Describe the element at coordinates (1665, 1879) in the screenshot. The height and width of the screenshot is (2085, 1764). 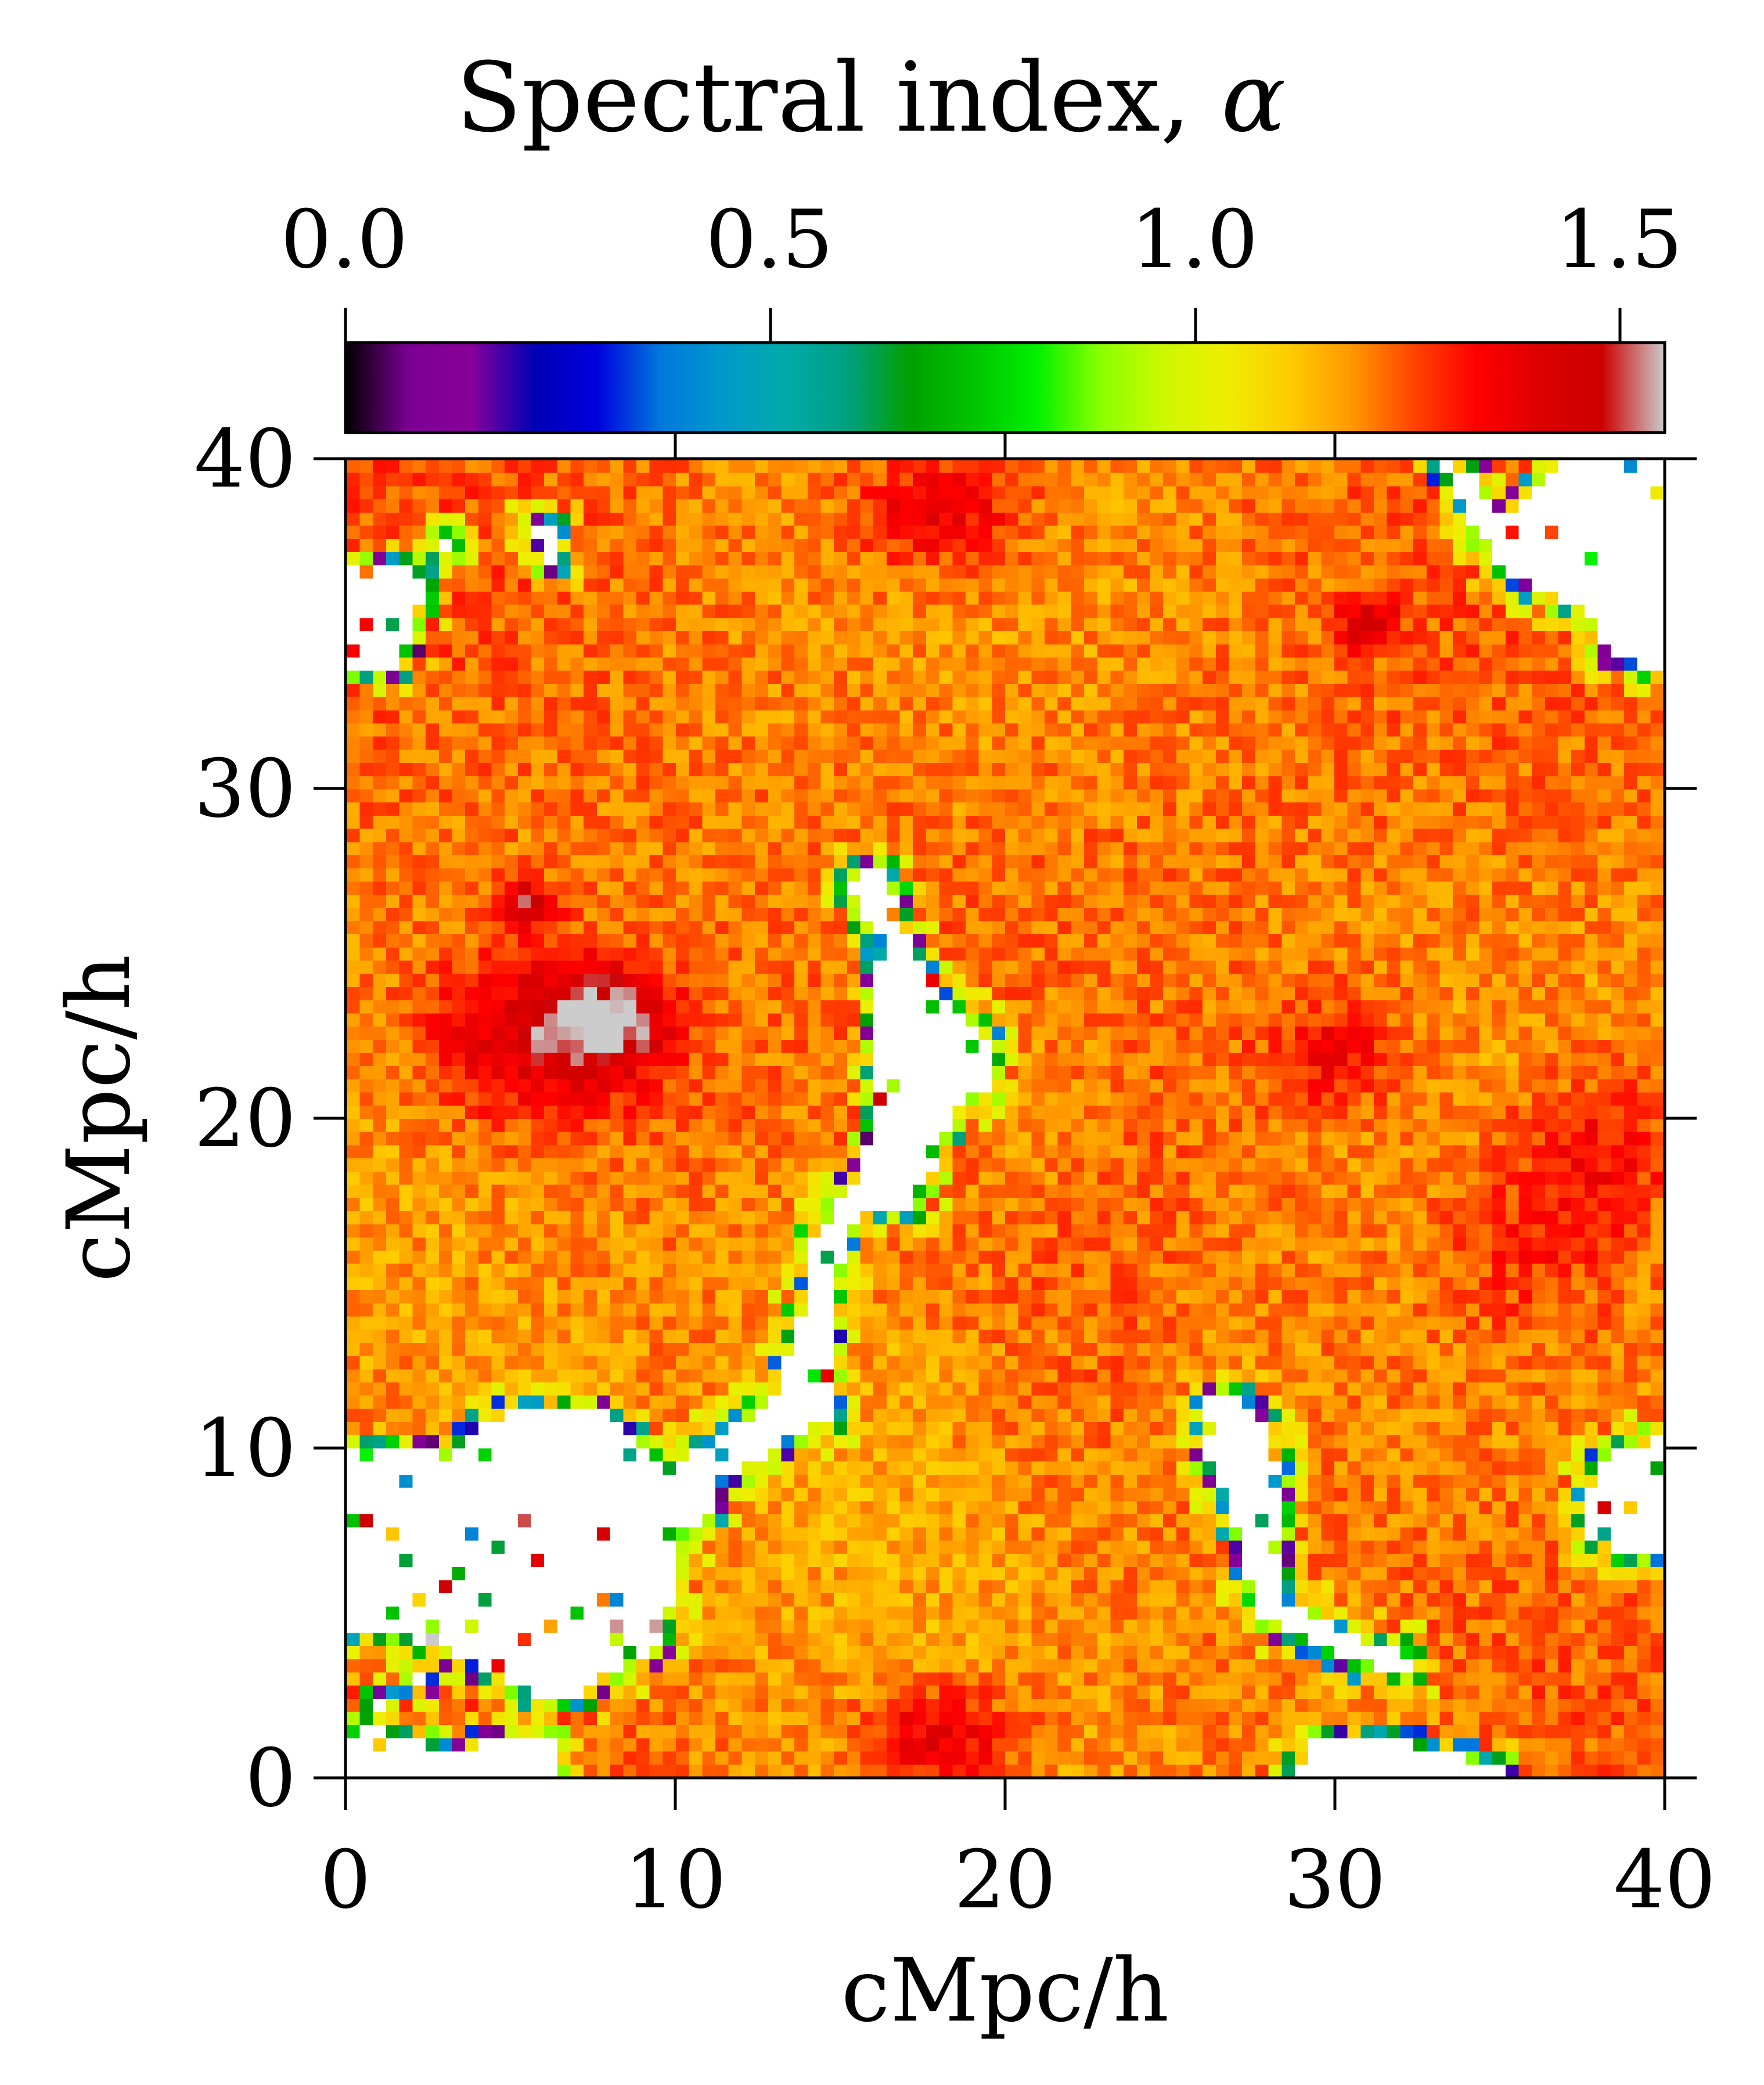
I see `x-tick-label: 40` at that location.